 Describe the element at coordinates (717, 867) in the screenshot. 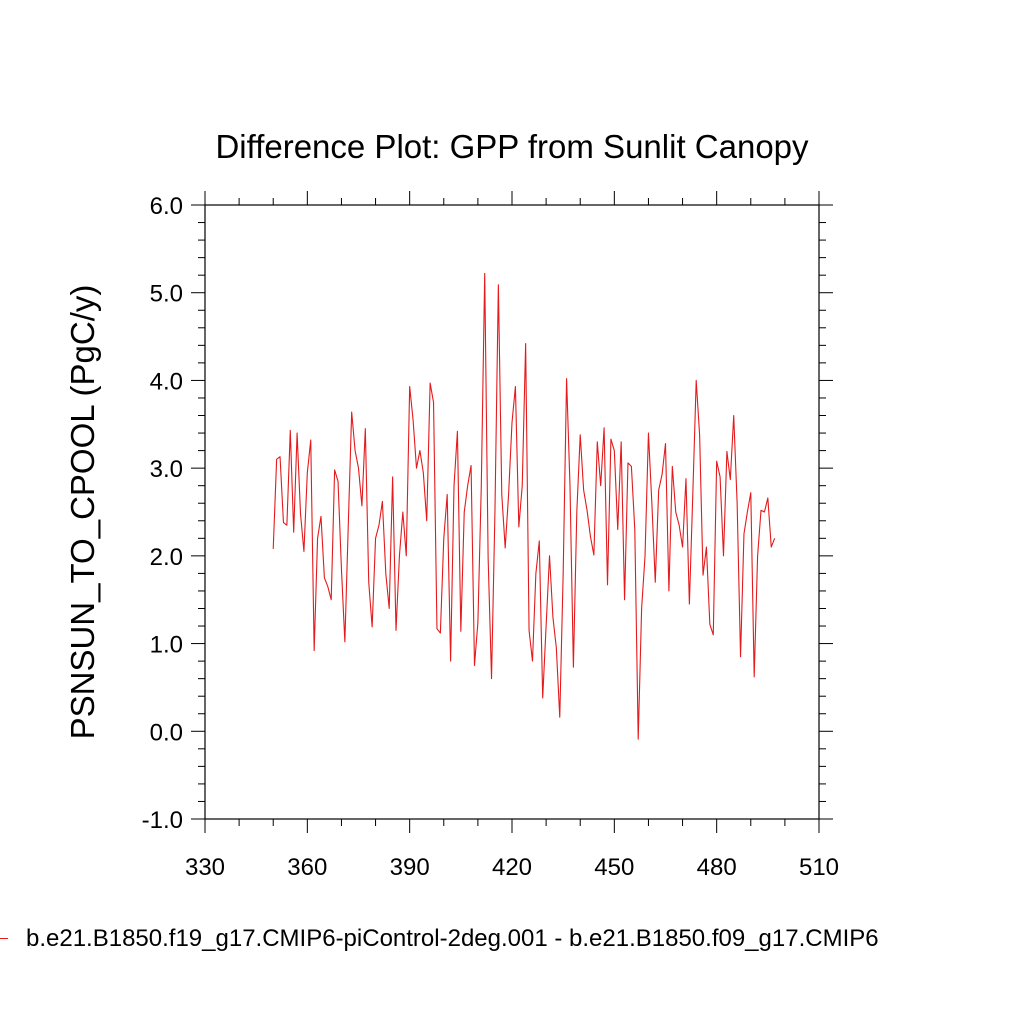

I see `x-tick-label: 480` at that location.